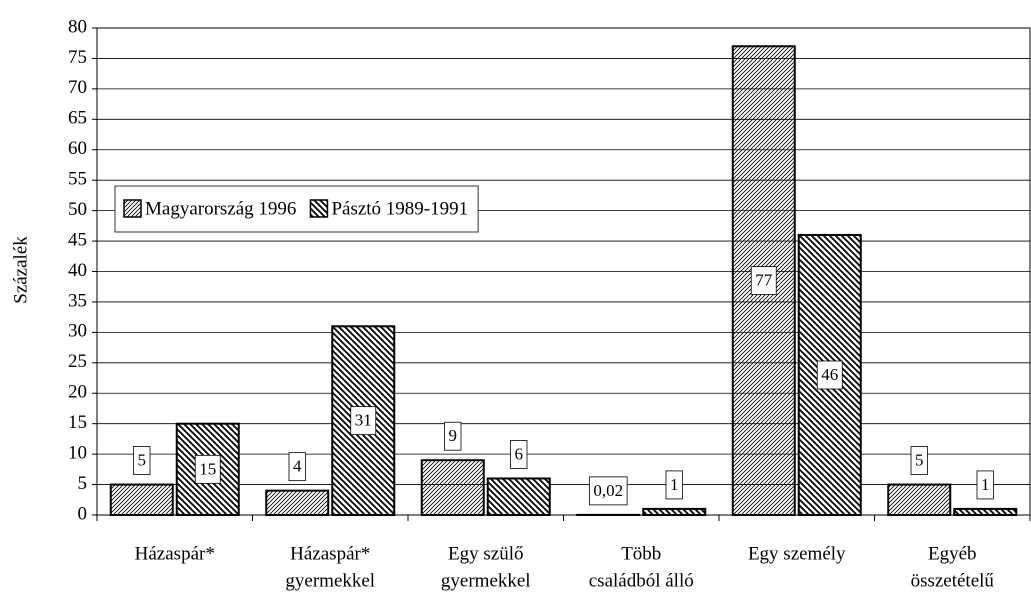  I want to click on y-tick-label: 5, so click(83, 483).